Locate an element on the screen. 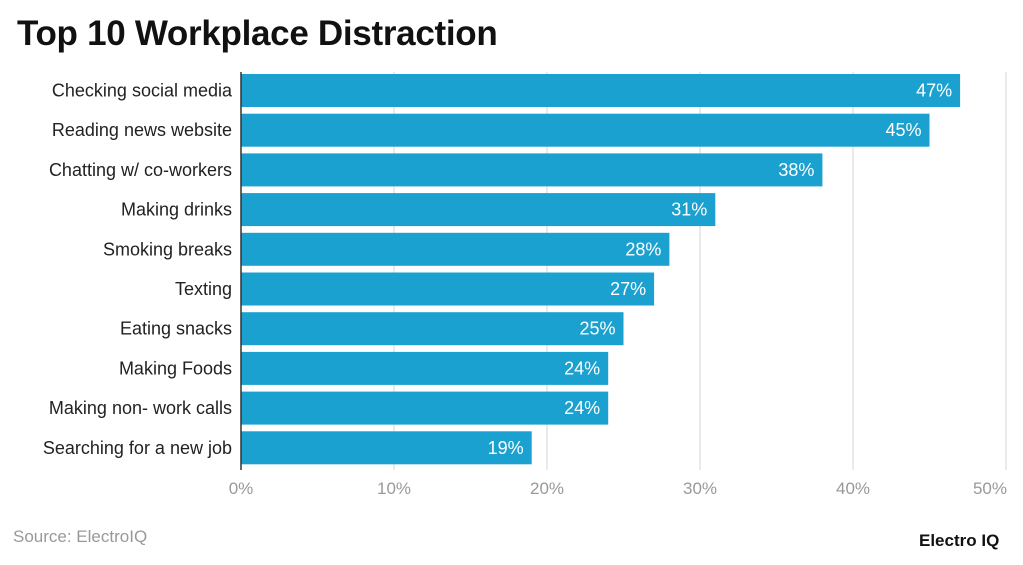 The width and height of the screenshot is (1023, 565). data-label: 38% is located at coordinates (796, 170).